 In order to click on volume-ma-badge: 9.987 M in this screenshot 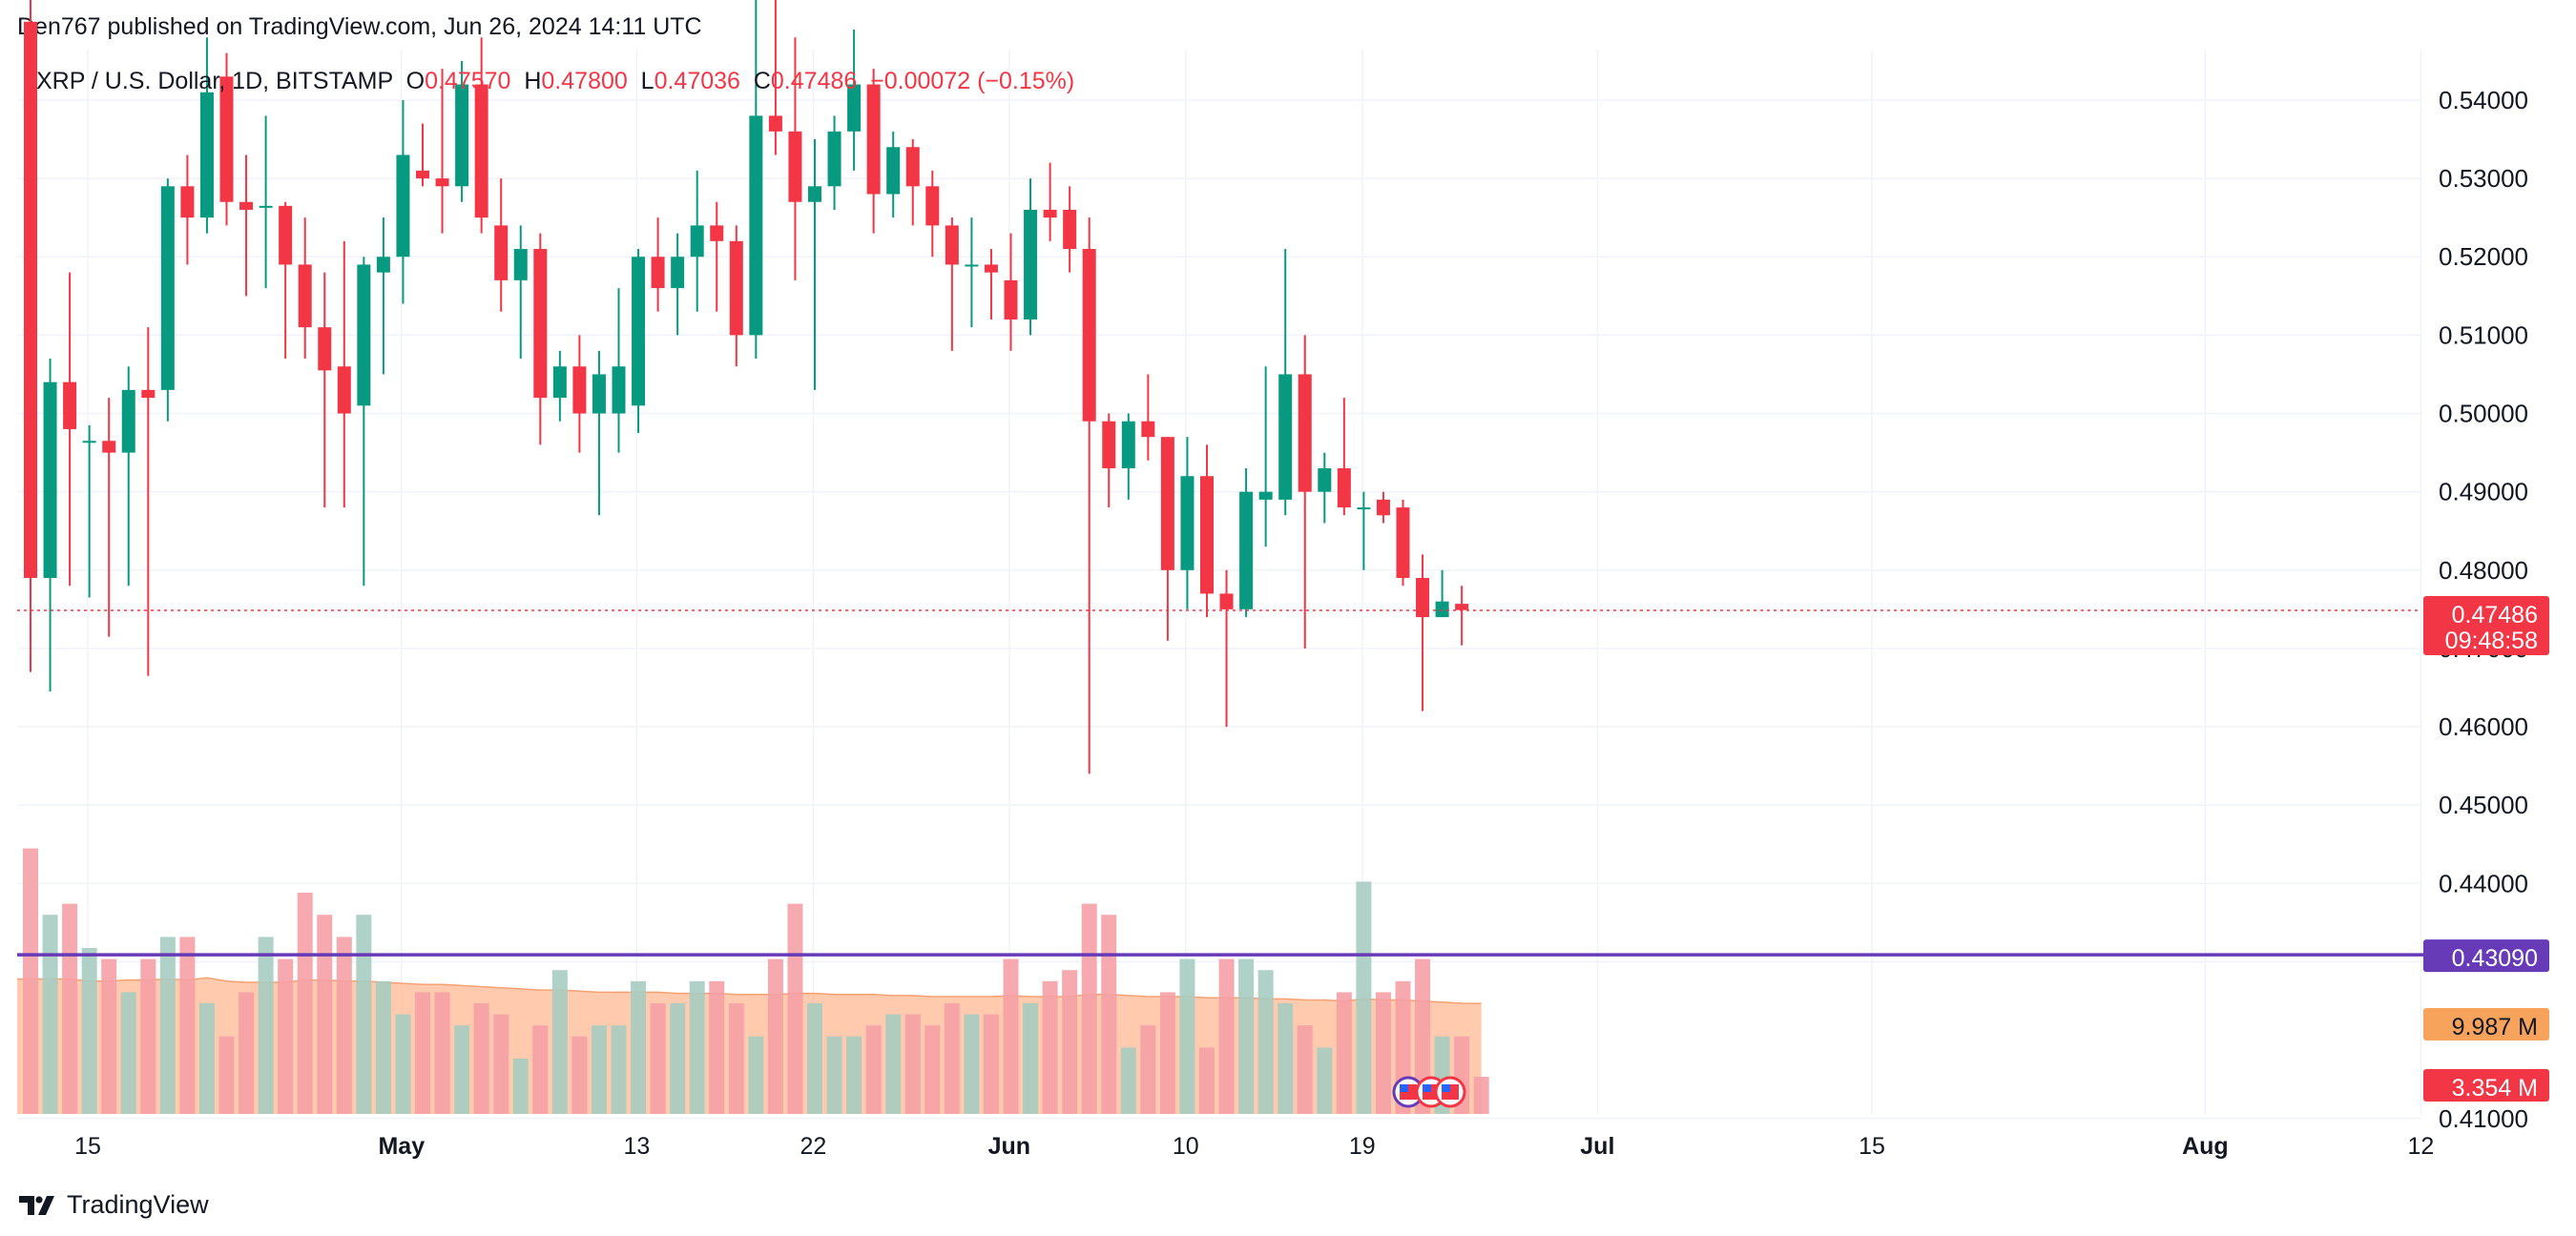, I will do `click(2486, 1024)`.